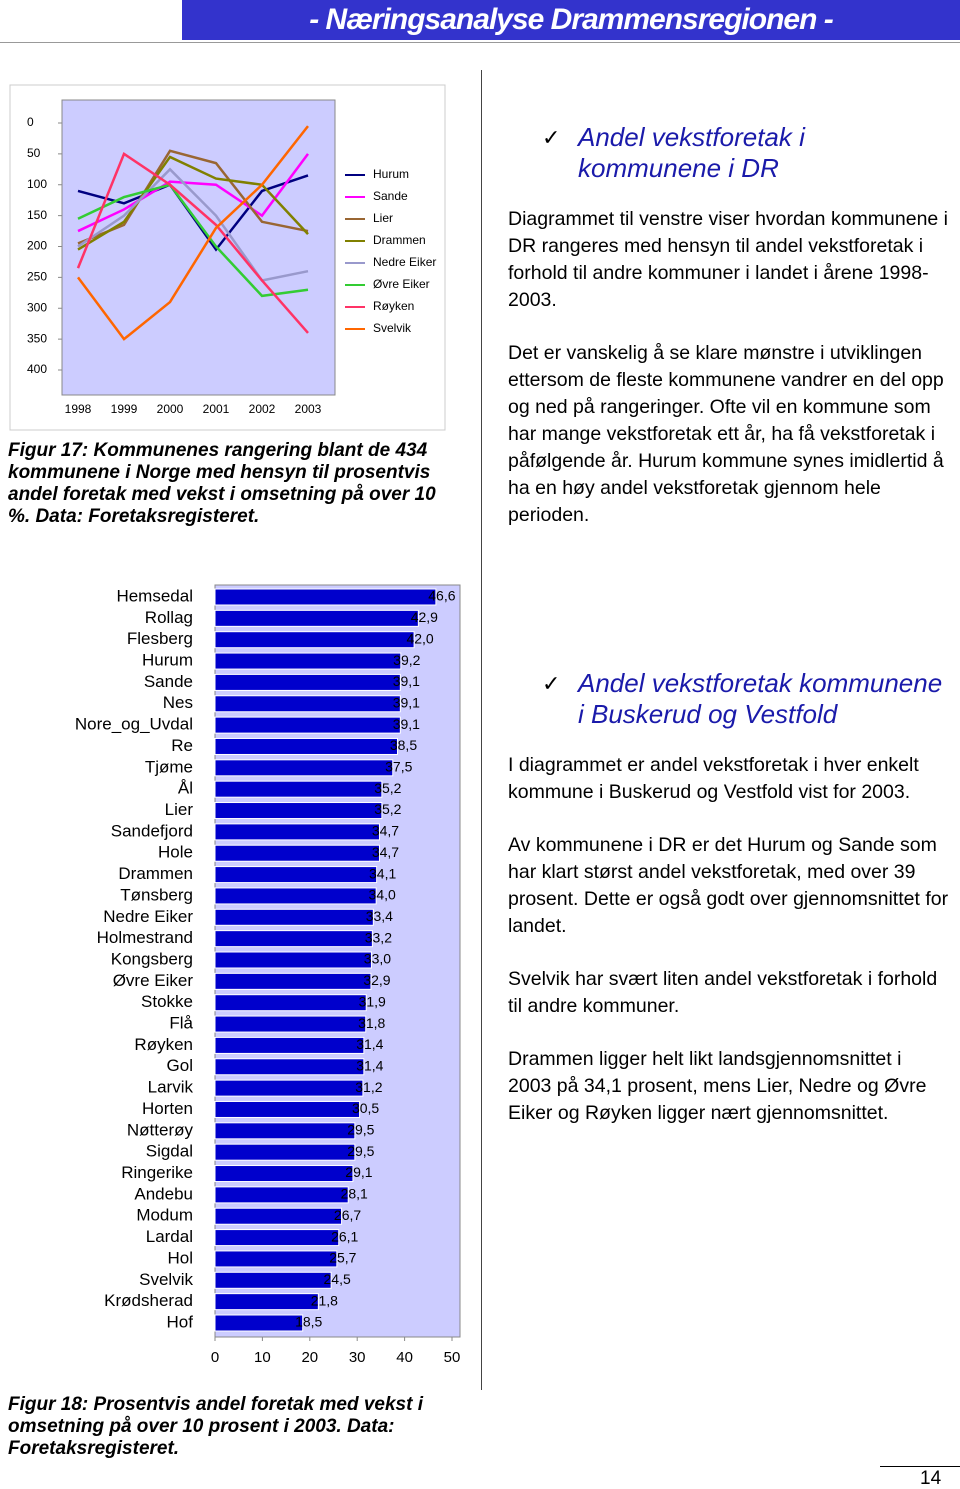 Image resolution: width=960 pixels, height=1489 pixels. What do you see at coordinates (391, 174) in the screenshot?
I see `legend-label: Hurum` at bounding box center [391, 174].